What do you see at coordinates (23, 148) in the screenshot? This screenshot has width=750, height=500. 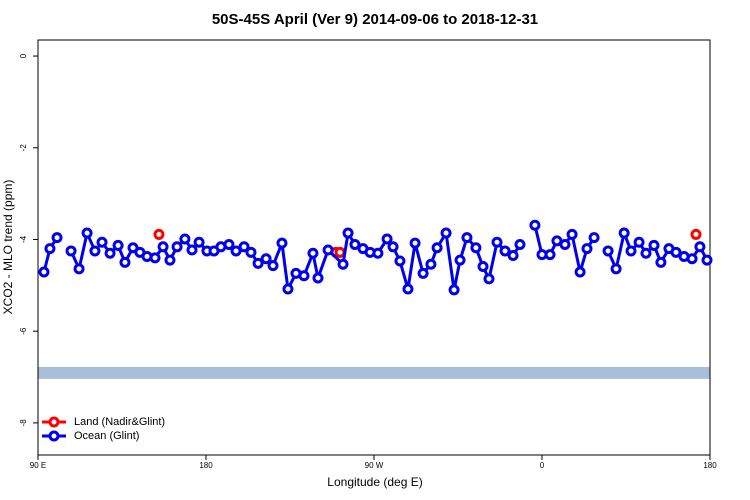 I see `y-tick-label: -2` at bounding box center [23, 148].